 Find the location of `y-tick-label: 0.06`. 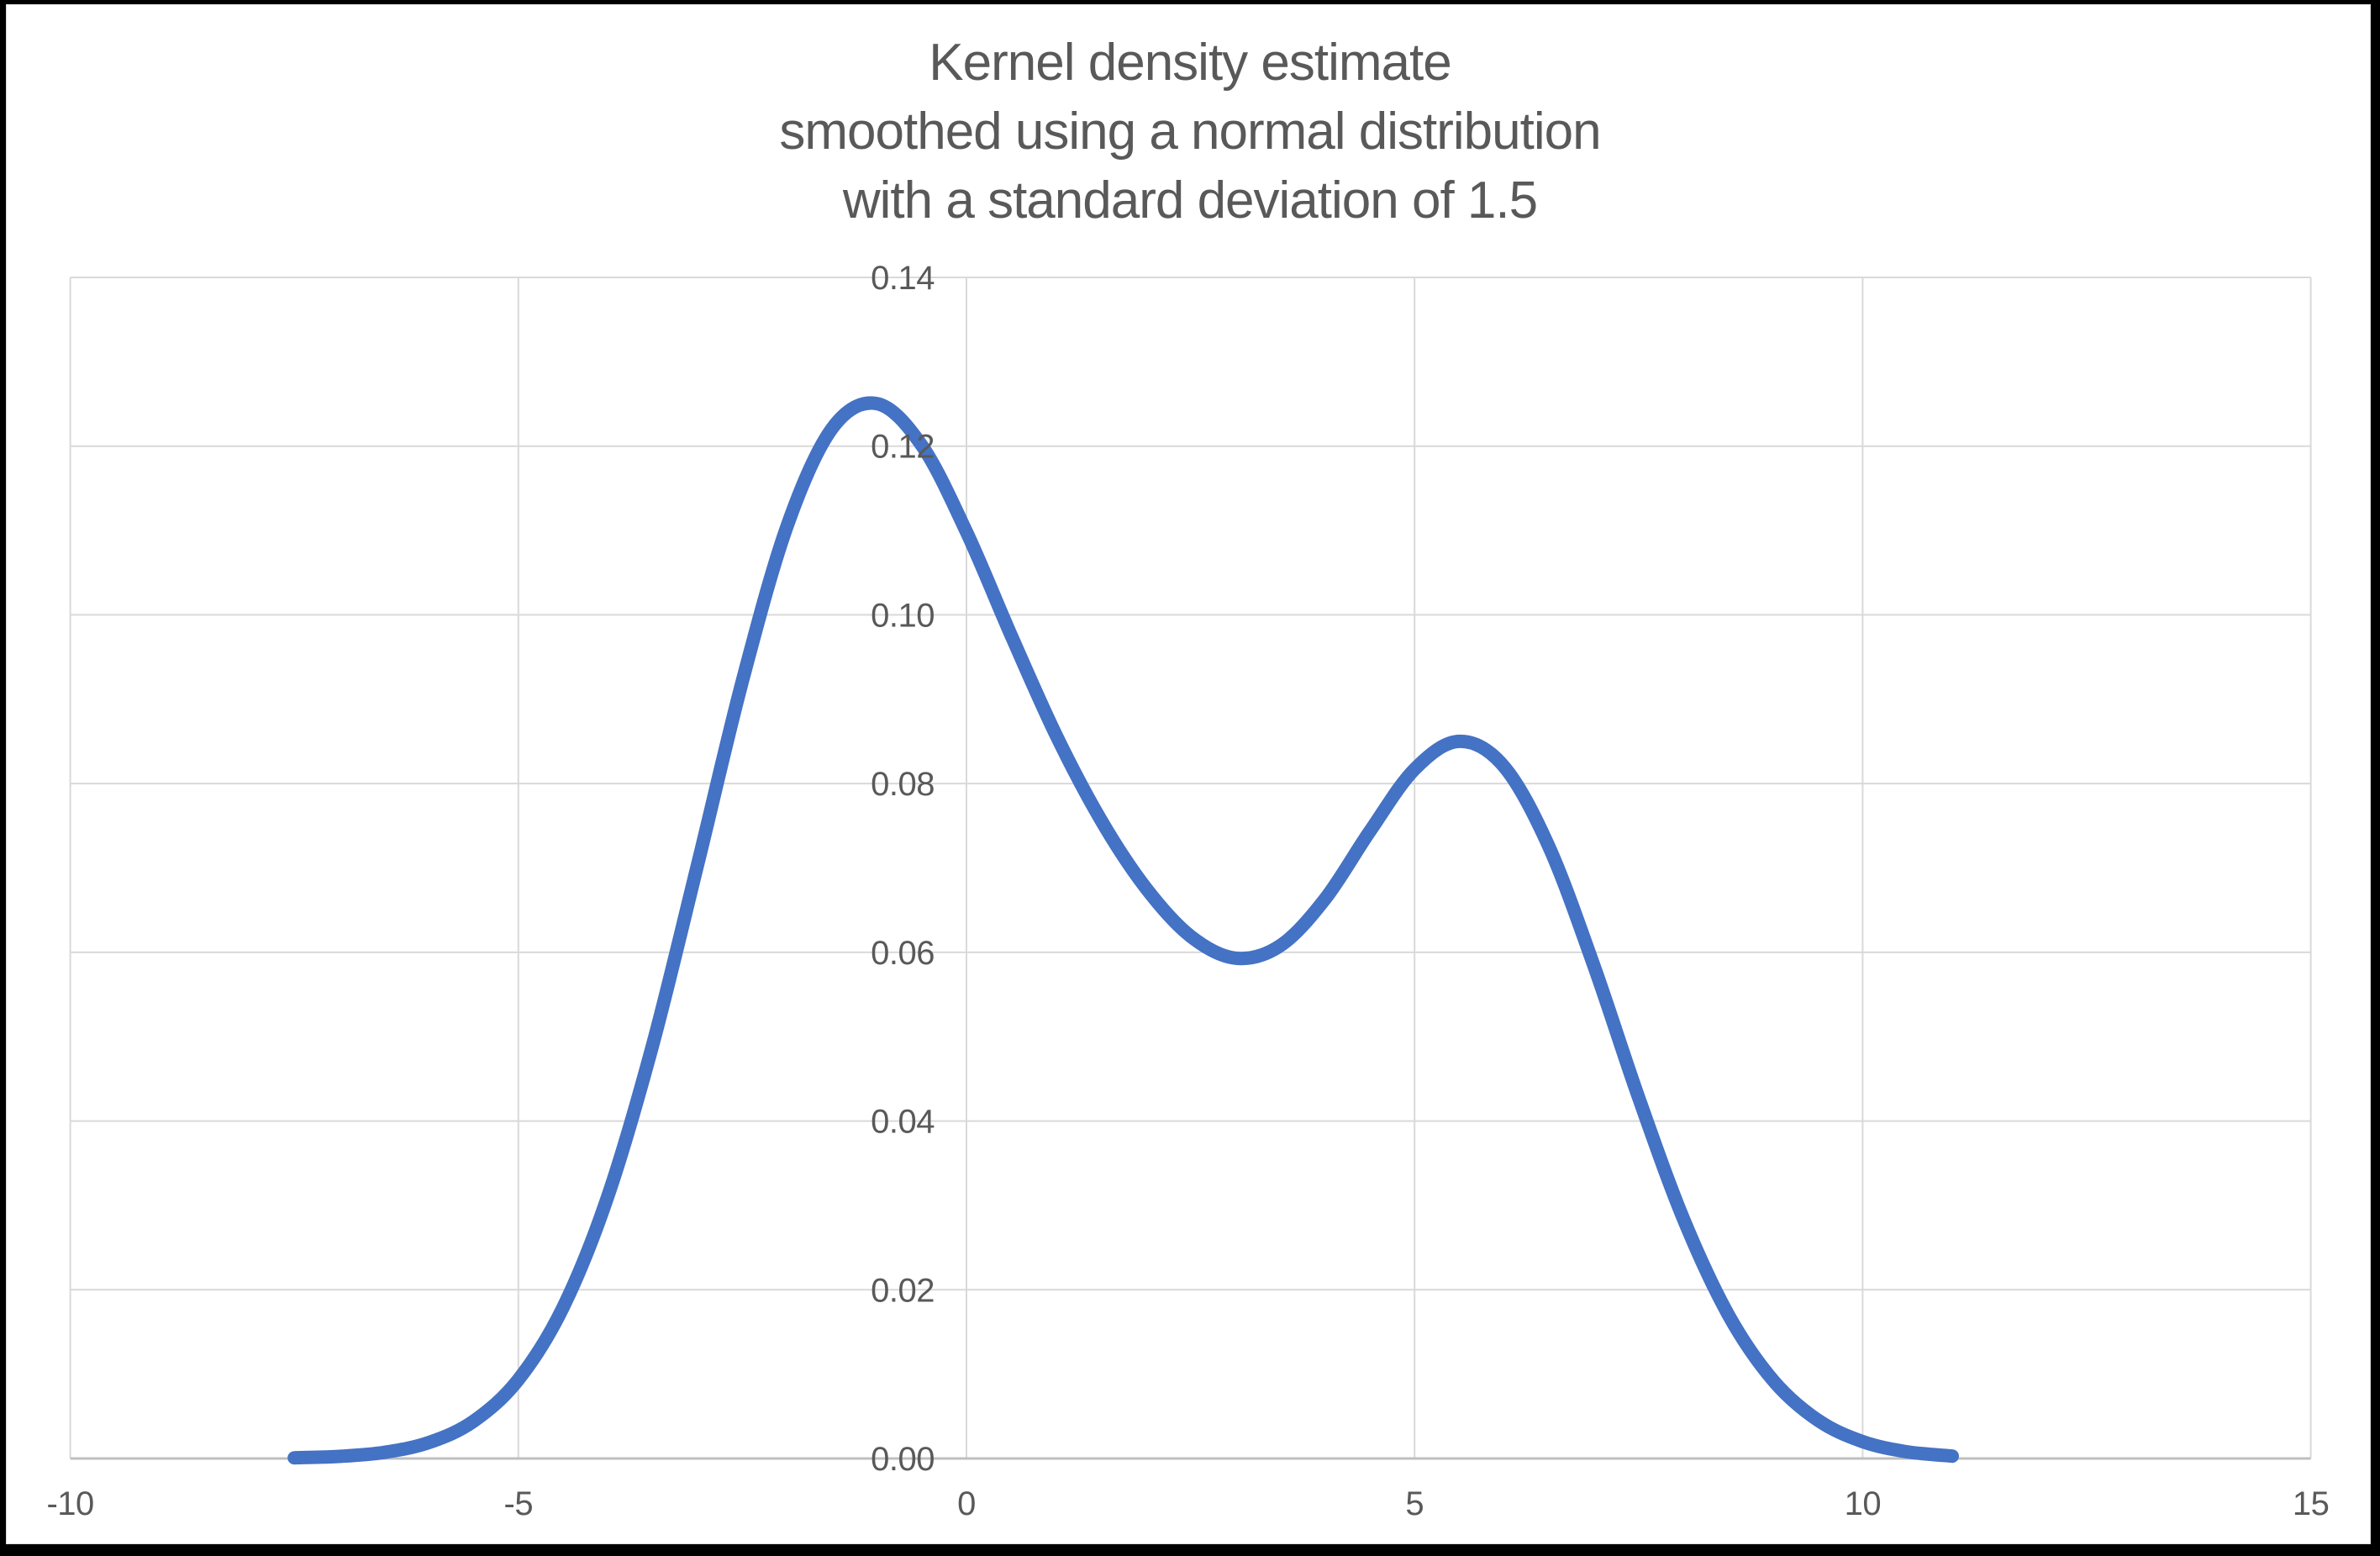

y-tick-label: 0.06 is located at coordinates (903, 954).